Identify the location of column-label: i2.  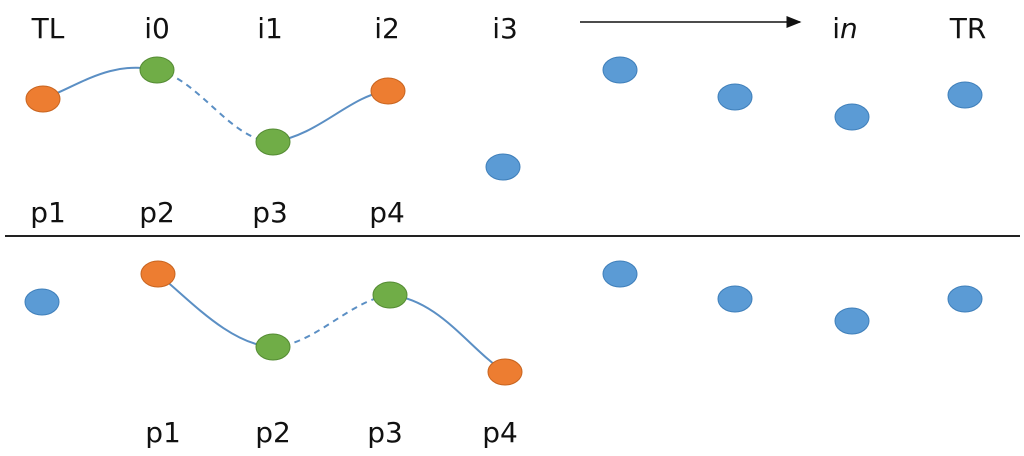
(387, 28).